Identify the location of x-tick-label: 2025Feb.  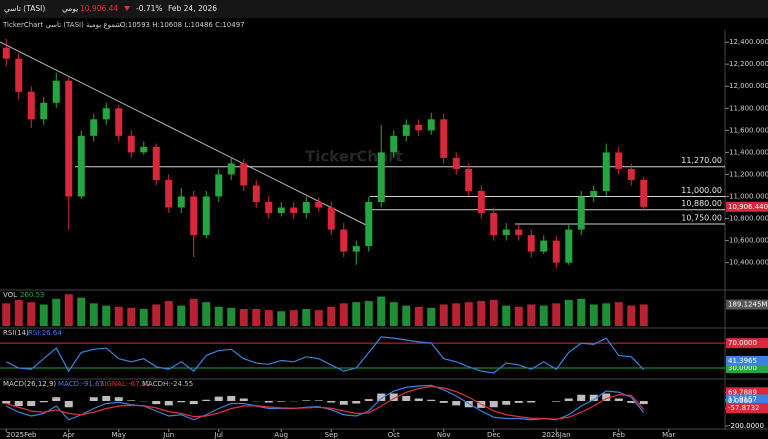
(21, 435).